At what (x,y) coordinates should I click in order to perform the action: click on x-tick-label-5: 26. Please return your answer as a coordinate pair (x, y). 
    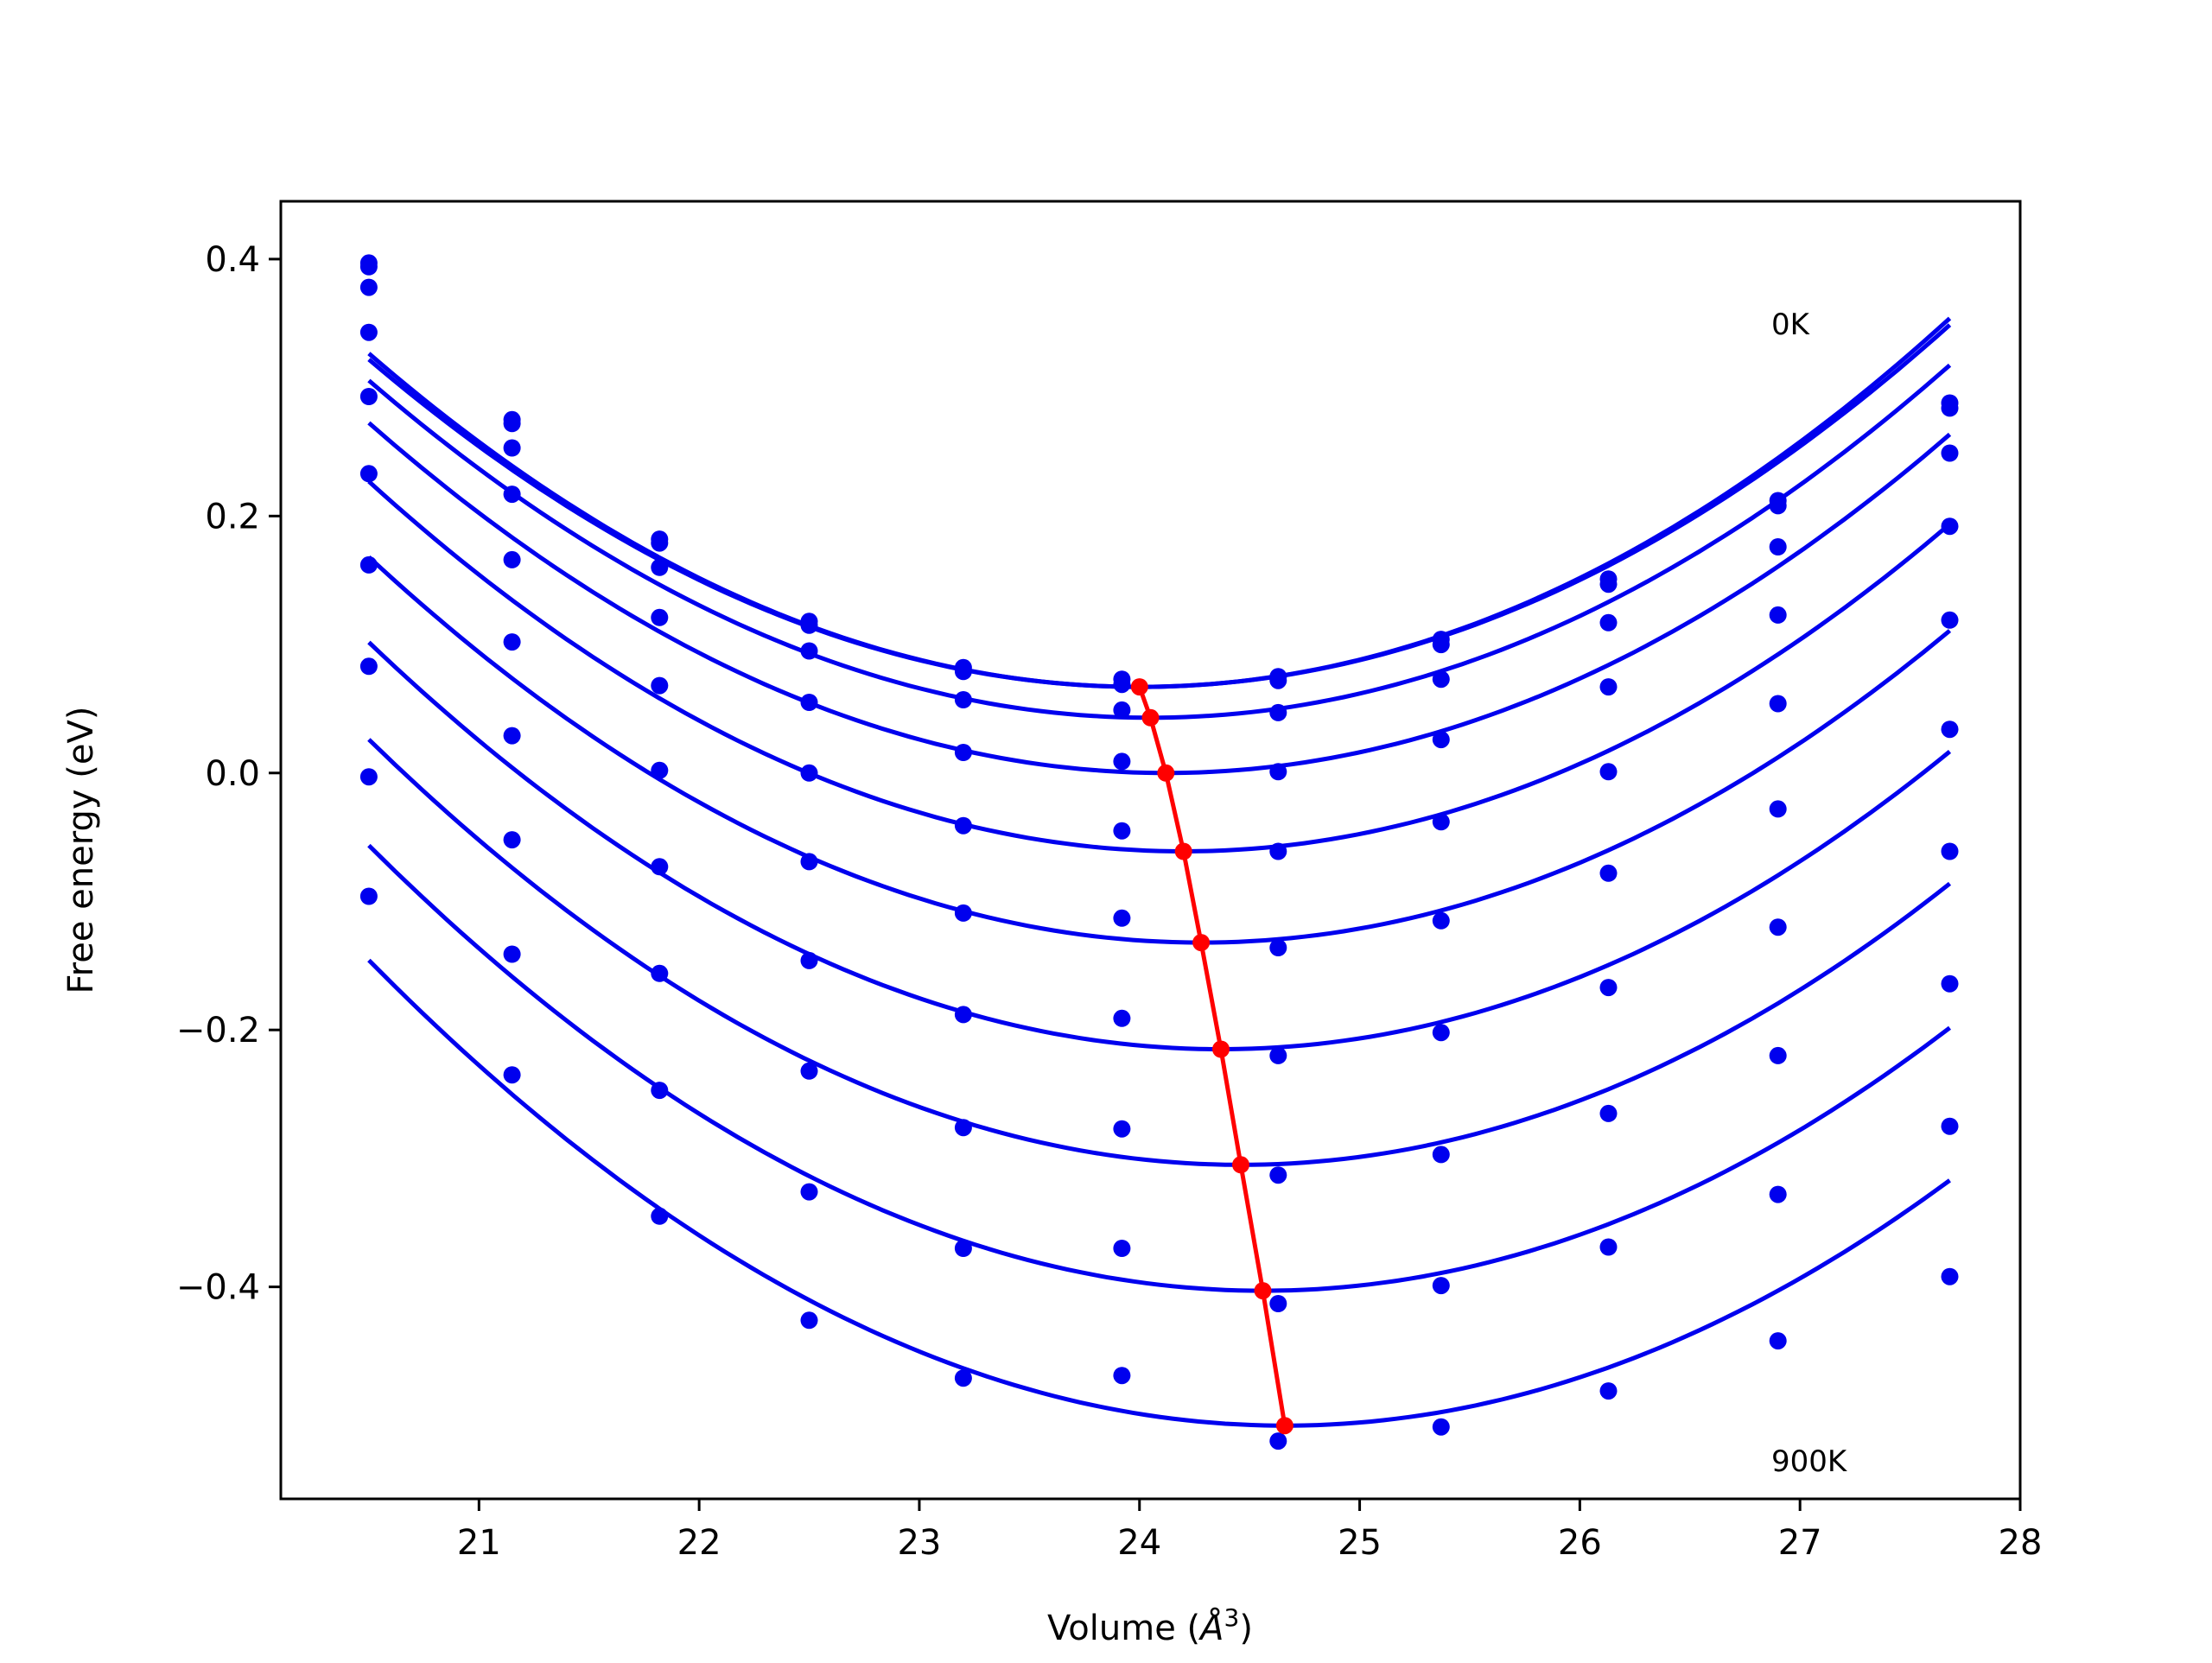
    Looking at the image, I should click on (1580, 1543).